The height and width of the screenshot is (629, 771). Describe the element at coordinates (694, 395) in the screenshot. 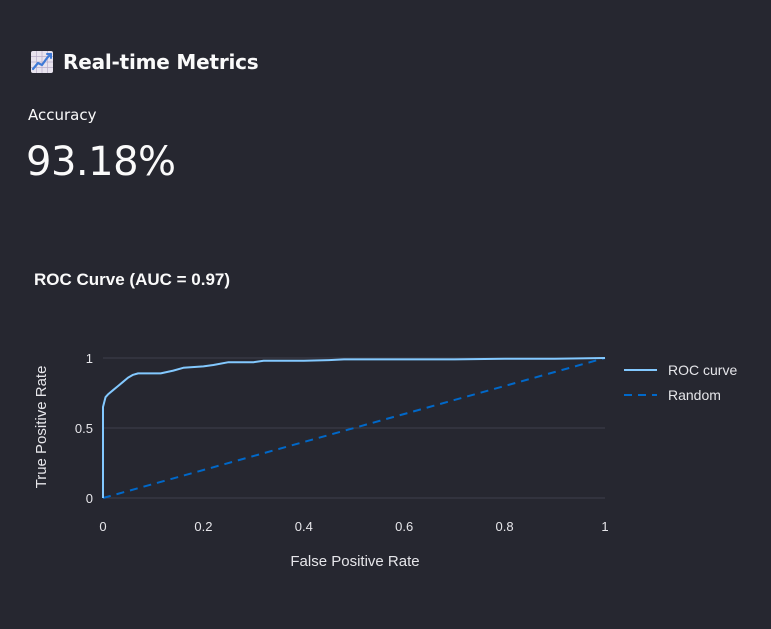

I see `legend-entry: Random` at that location.